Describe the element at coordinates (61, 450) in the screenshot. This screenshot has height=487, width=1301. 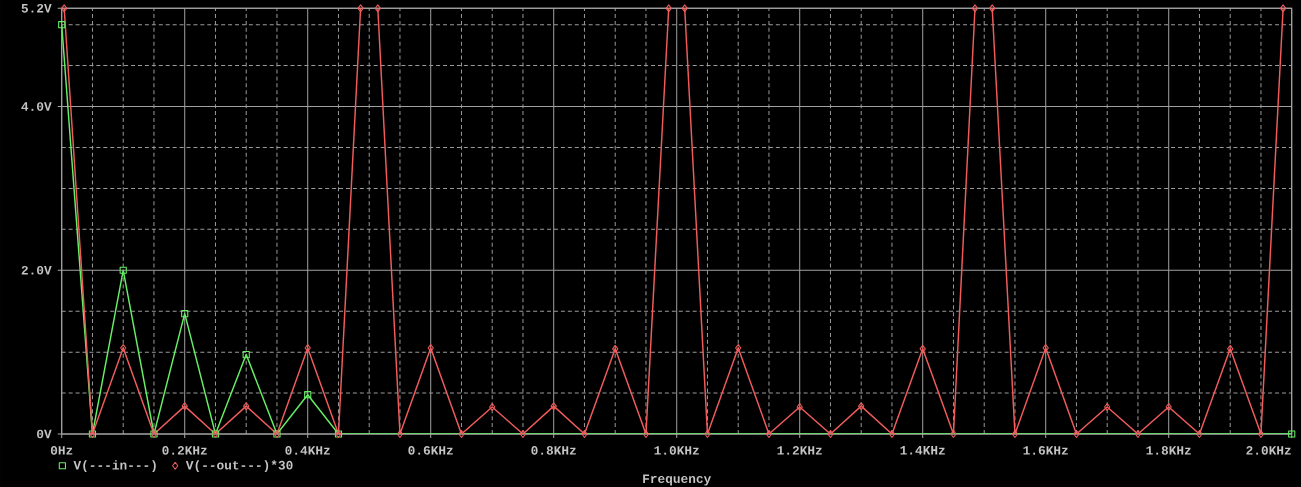
I see `x-tick-label: 0Hz` at that location.